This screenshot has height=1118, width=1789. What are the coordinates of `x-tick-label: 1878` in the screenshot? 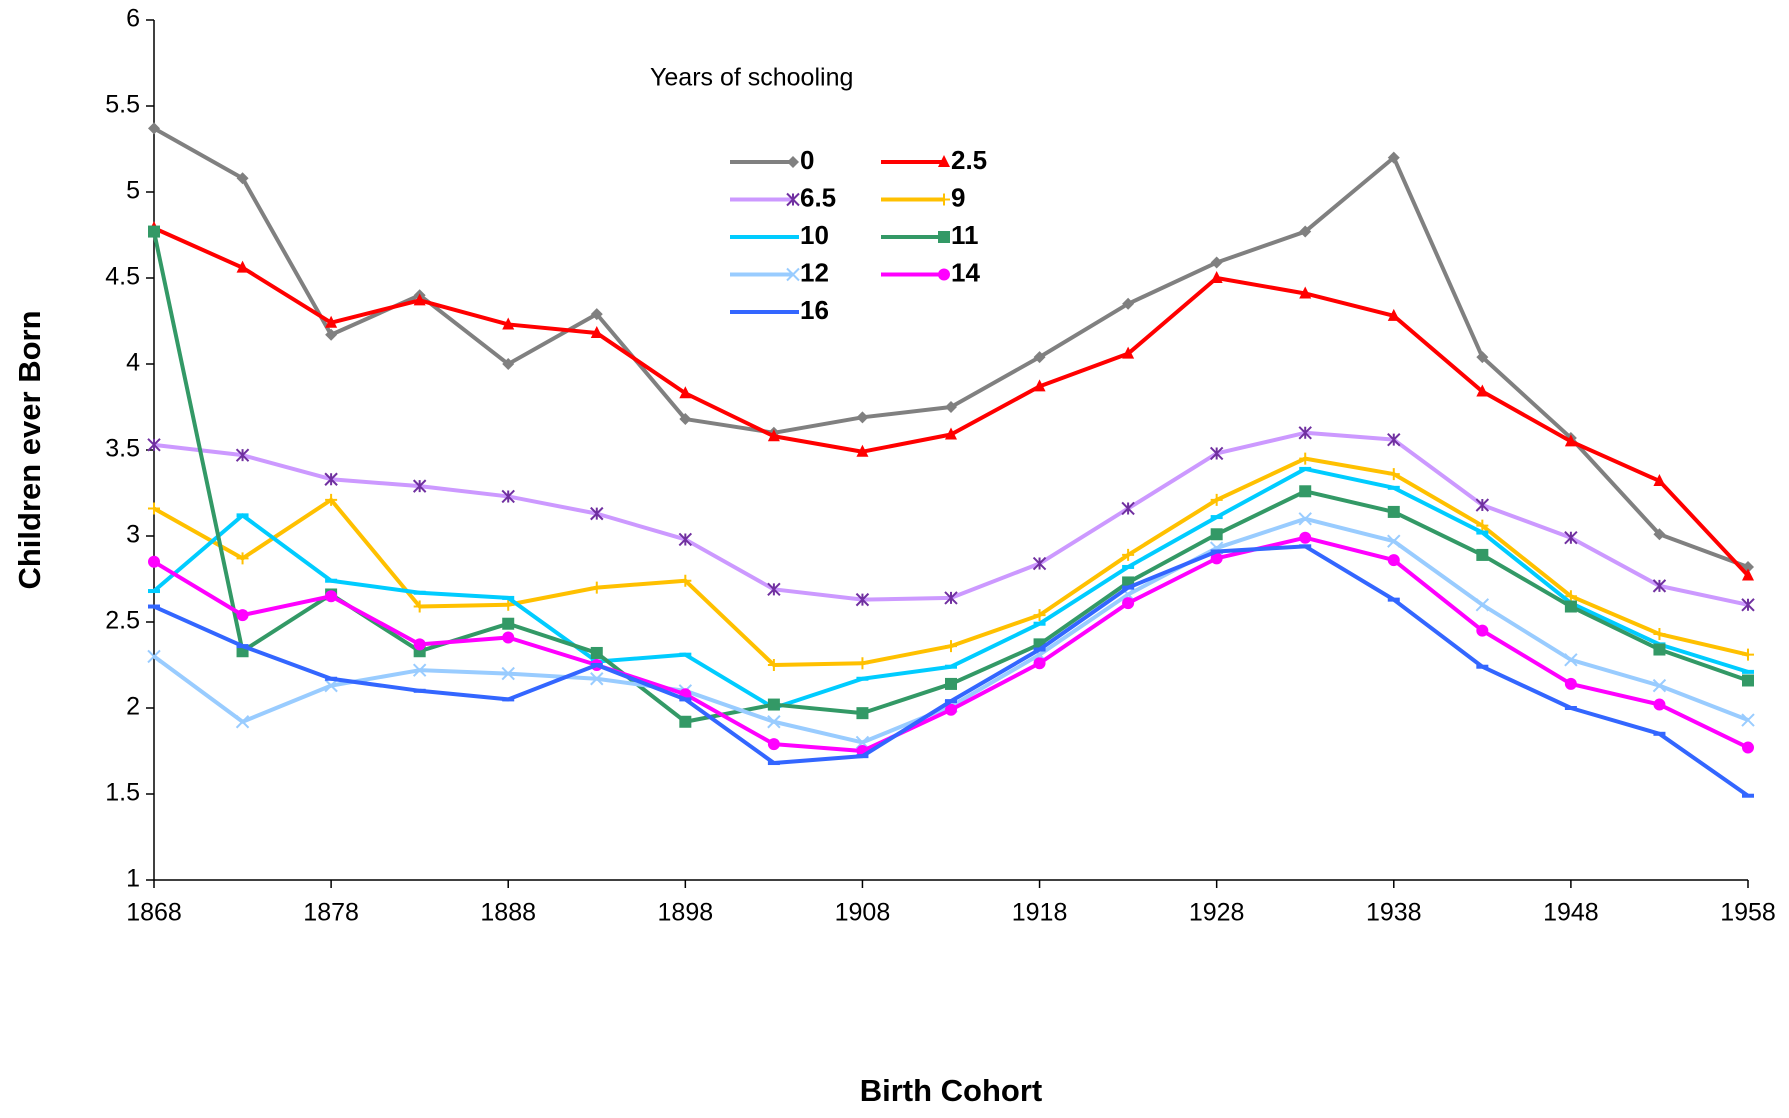 It's located at (331, 913).